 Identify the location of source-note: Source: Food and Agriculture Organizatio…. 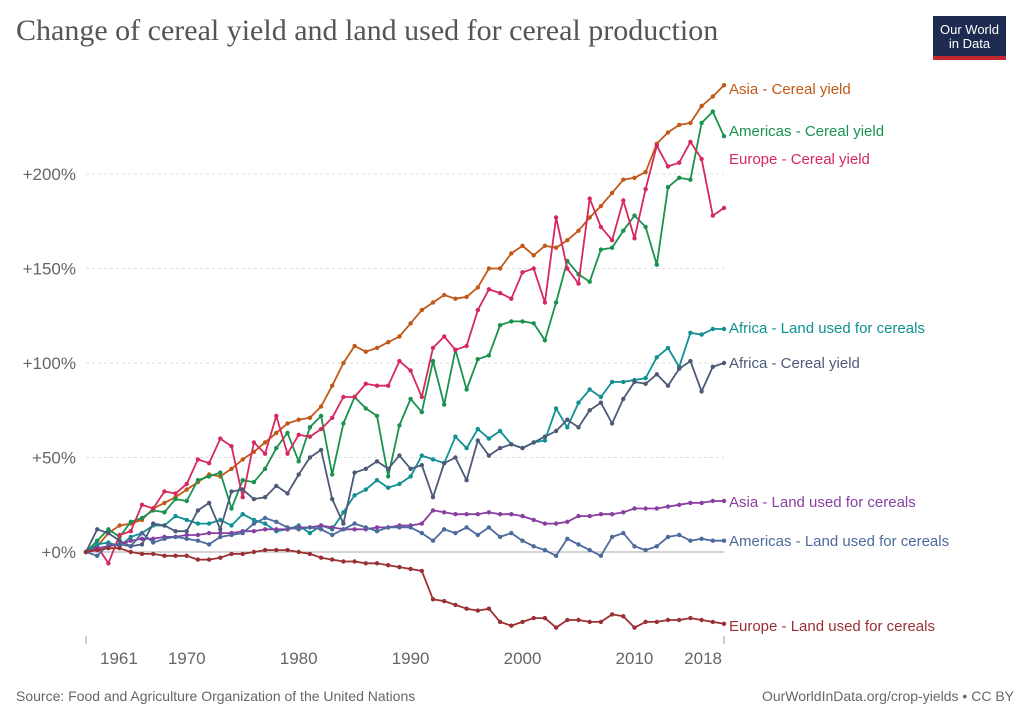
(216, 696).